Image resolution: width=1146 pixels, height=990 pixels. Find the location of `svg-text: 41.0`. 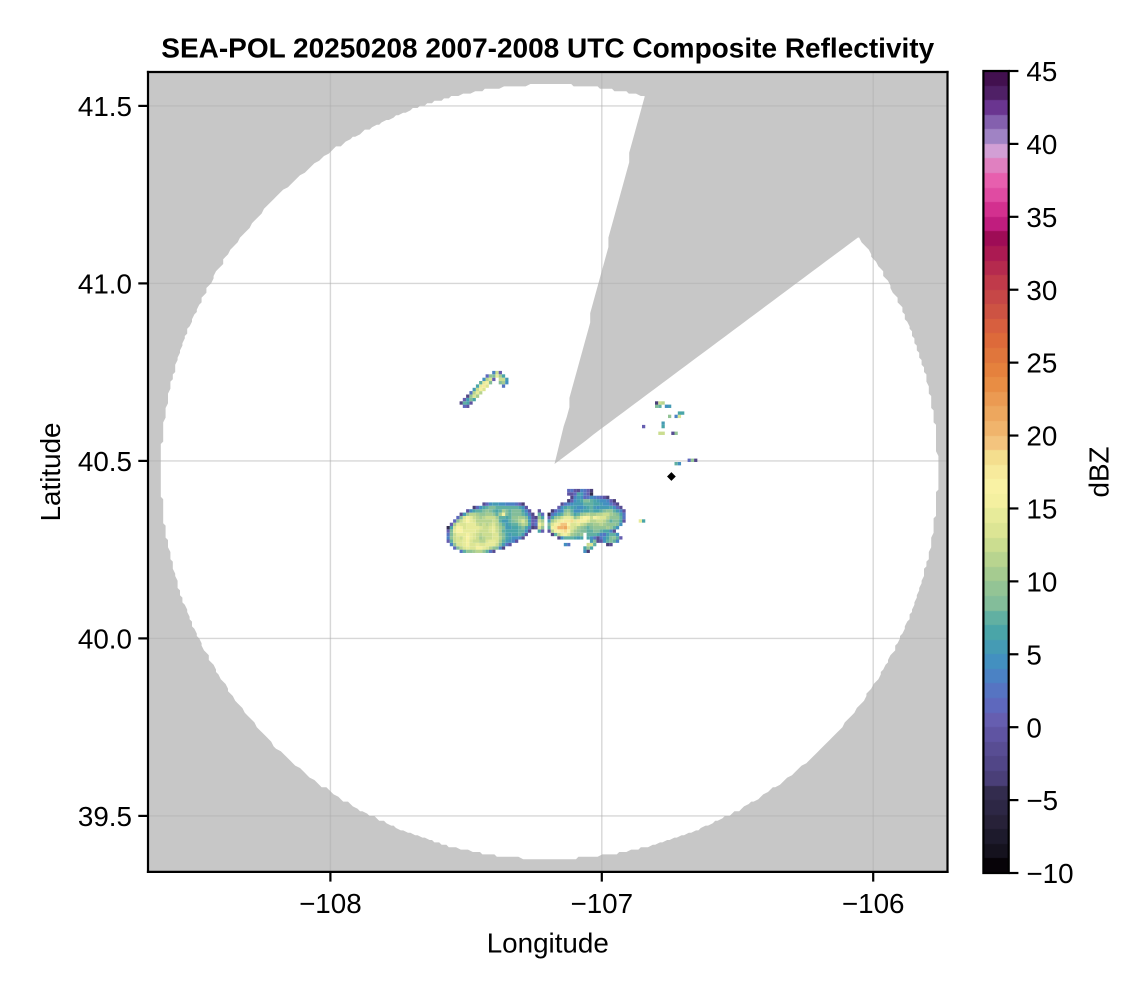

svg-text: 41.0 is located at coordinates (105, 283).